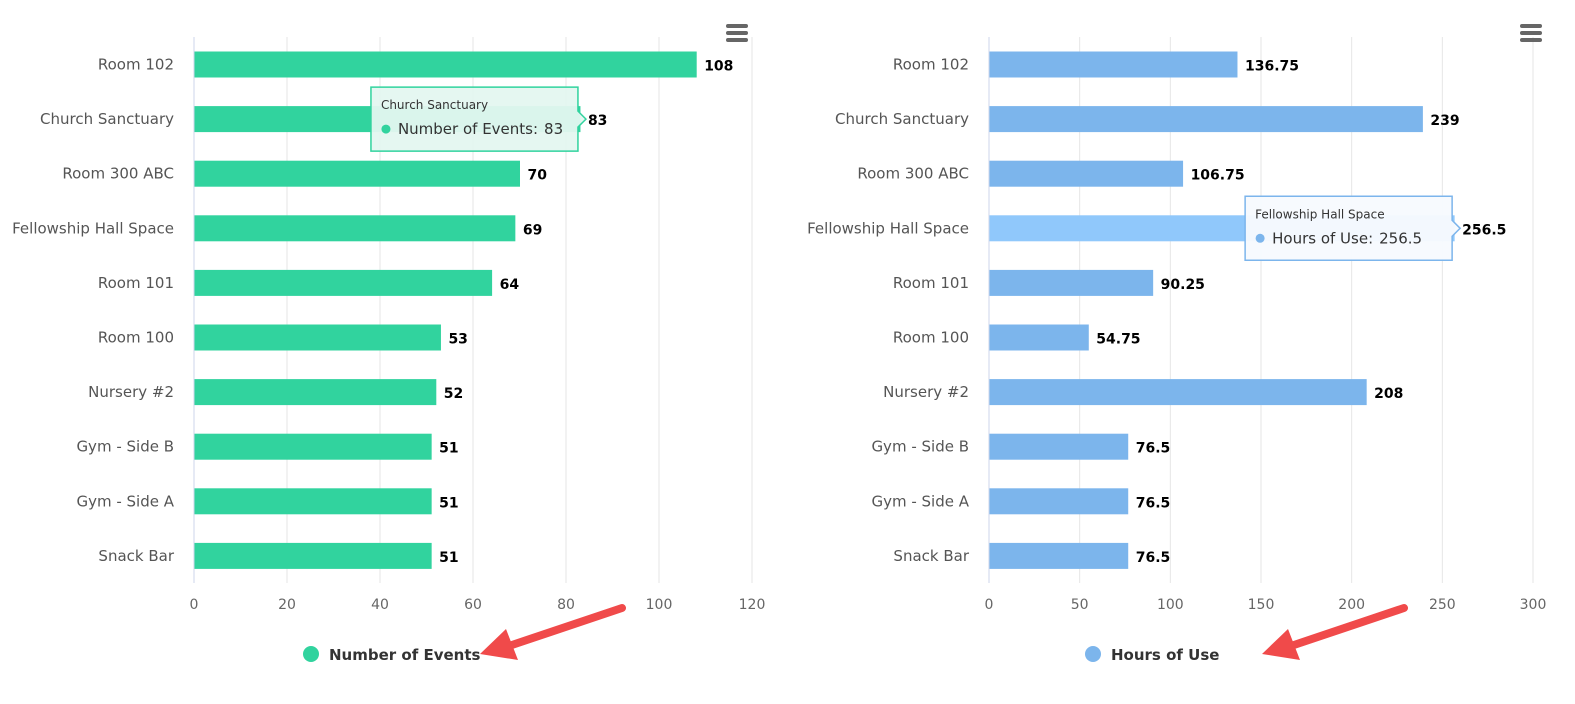 Image resolution: width=1575 pixels, height=704 pixels. Describe the element at coordinates (1272, 67) in the screenshot. I see `data-label: 136.75` at that location.